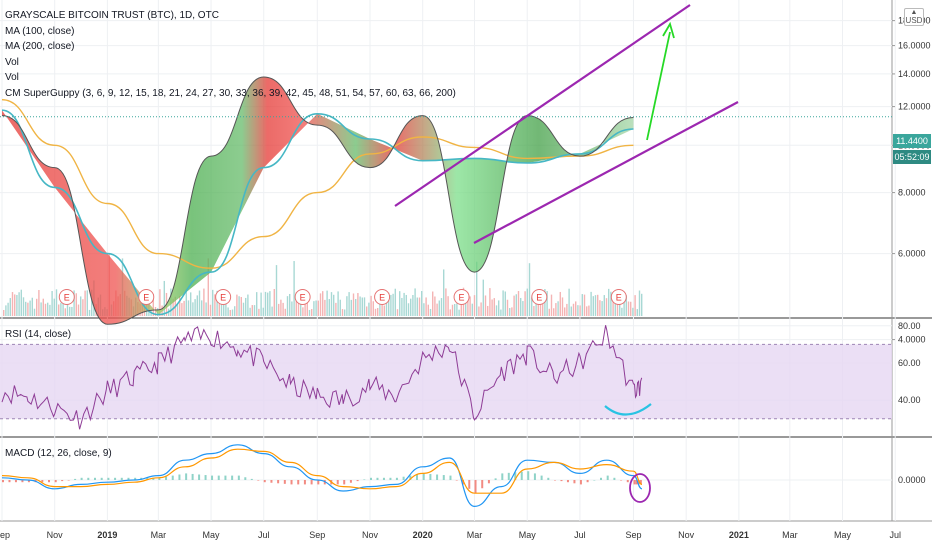 This screenshot has height=555, width=932. What do you see at coordinates (843, 535) in the screenshot?
I see `time-tick-label: May` at bounding box center [843, 535].